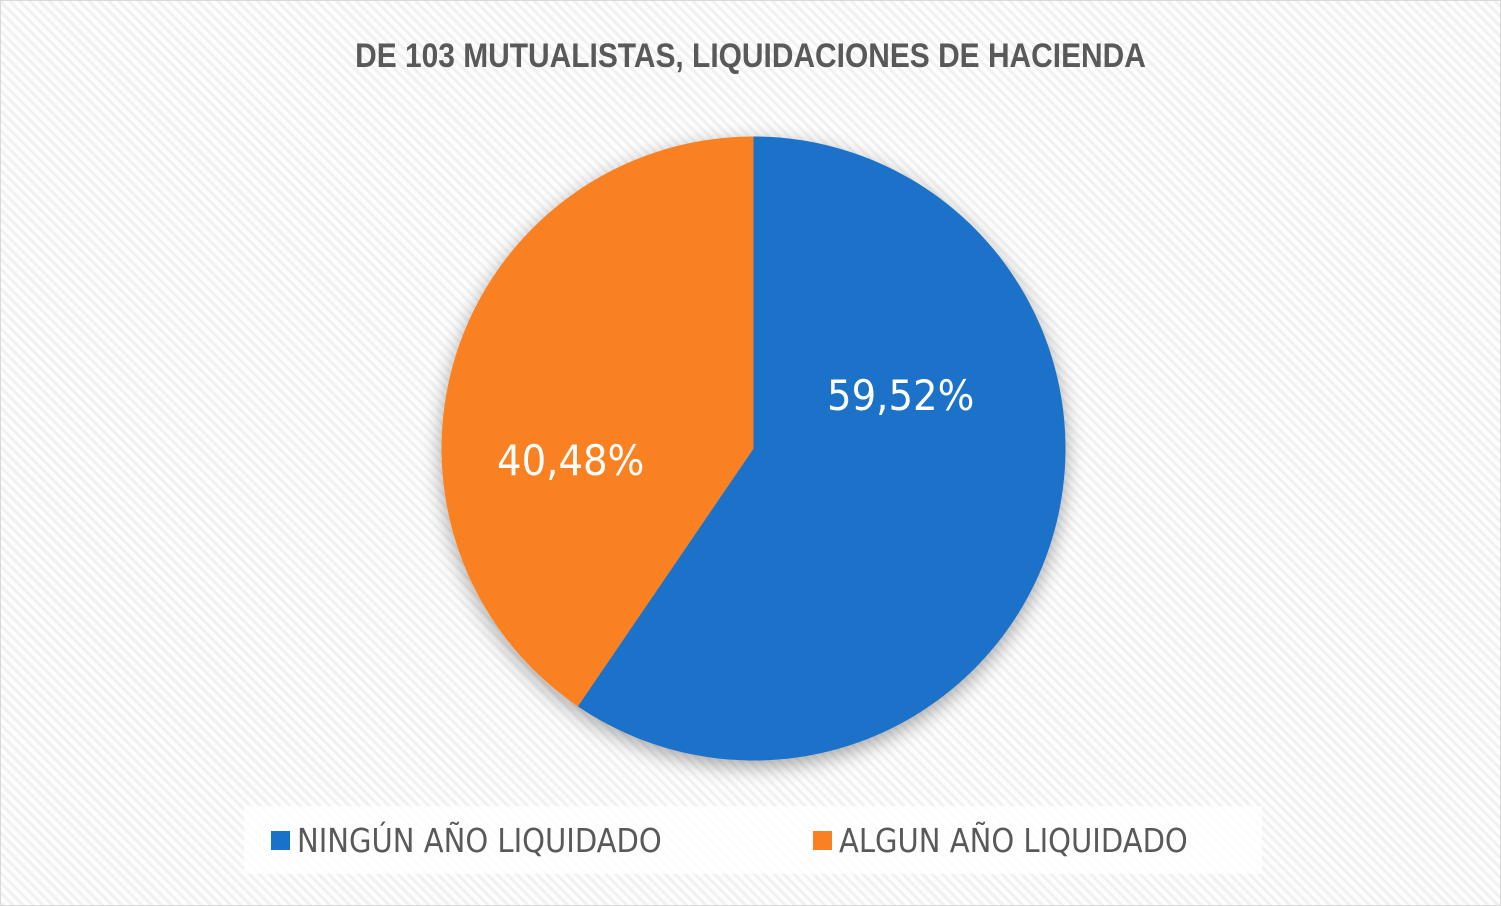  I want to click on legend: NINGÚN AÑO LIQUIDADO ALGUN AÑO LIQUIDADO, so click(753, 840).